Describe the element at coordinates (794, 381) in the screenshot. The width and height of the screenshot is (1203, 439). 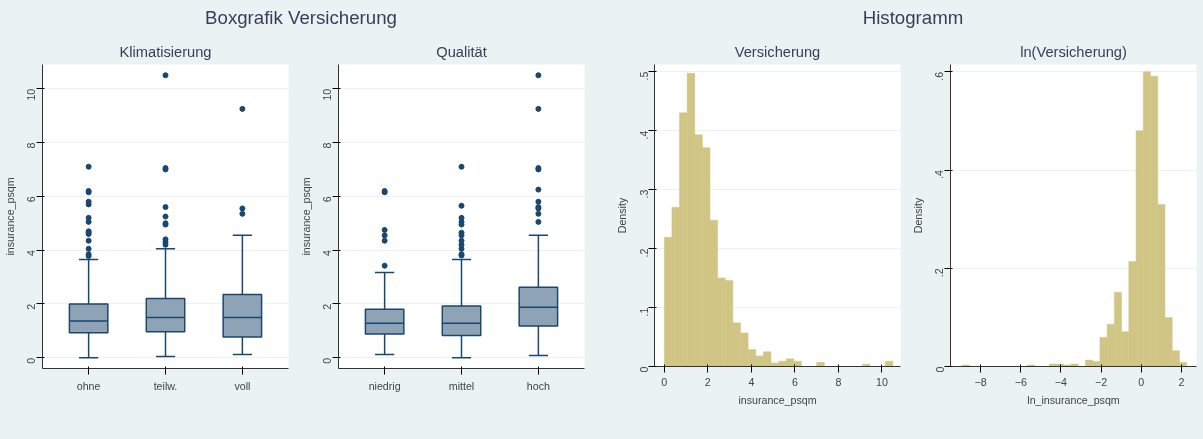
I see `x-tick-label: 6` at that location.